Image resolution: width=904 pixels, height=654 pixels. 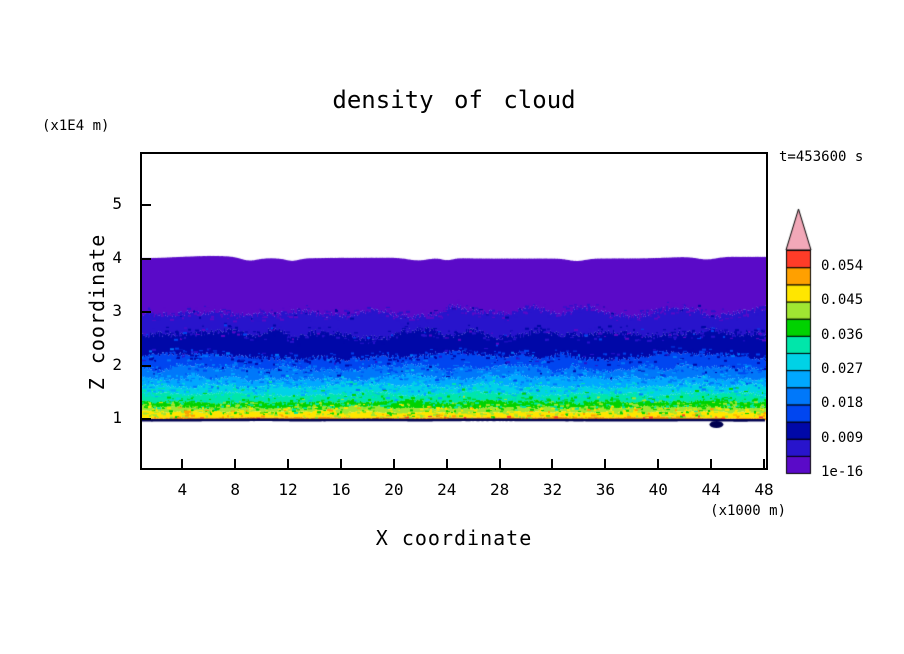 What do you see at coordinates (552, 489) in the screenshot?
I see `x-tick-label: 32` at bounding box center [552, 489].